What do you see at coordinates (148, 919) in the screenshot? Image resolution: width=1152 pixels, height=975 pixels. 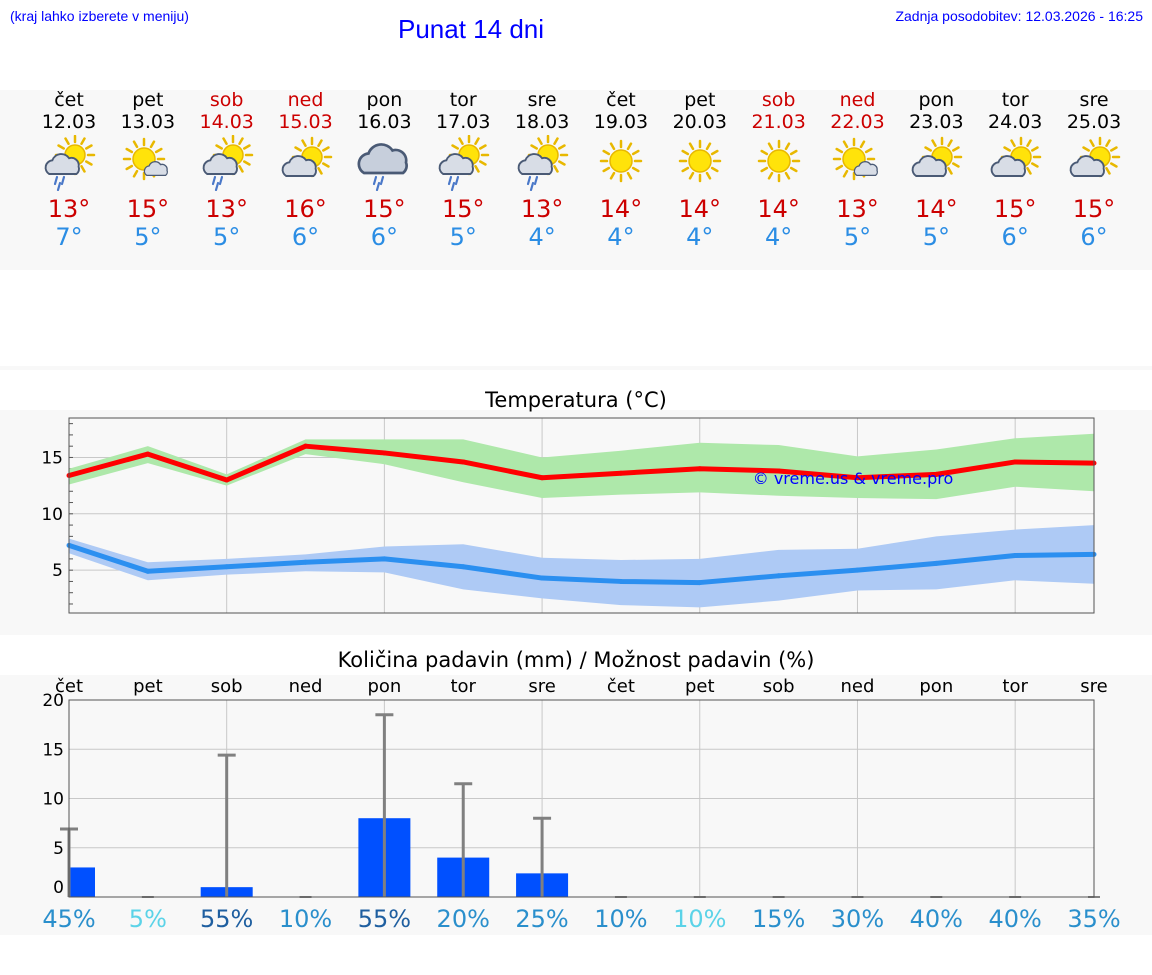 I see `precipitation-probability: 5%` at bounding box center [148, 919].